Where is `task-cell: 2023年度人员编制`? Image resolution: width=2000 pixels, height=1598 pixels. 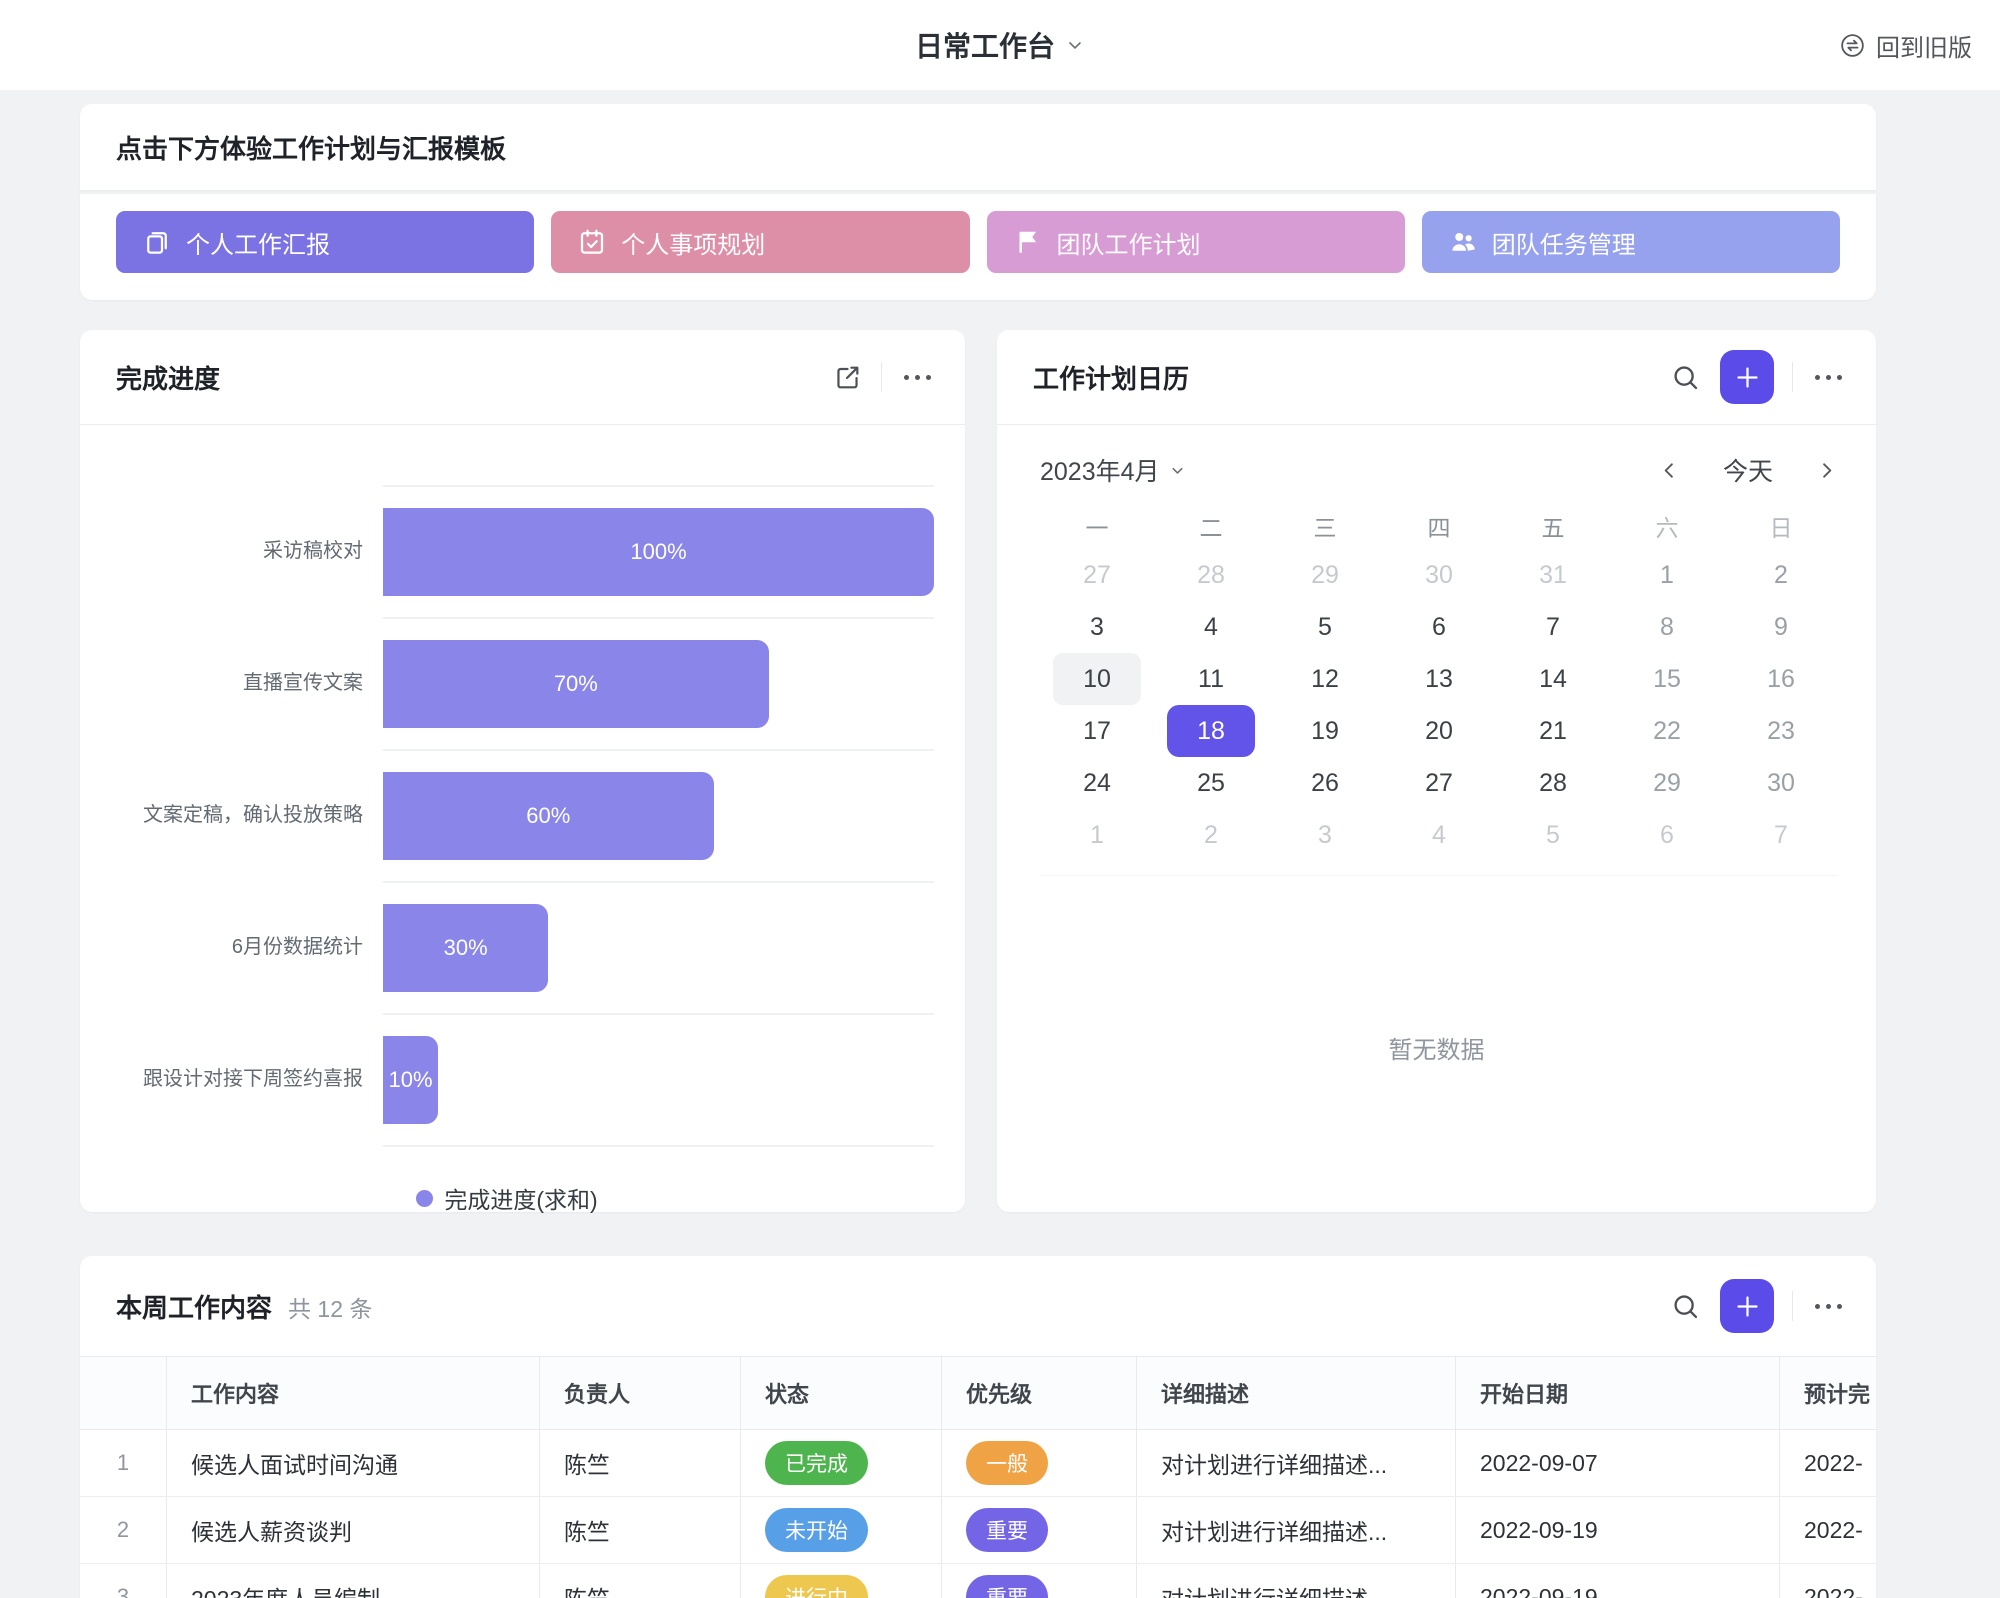 task-cell: 2023年度人员编制 is located at coordinates (352, 1581).